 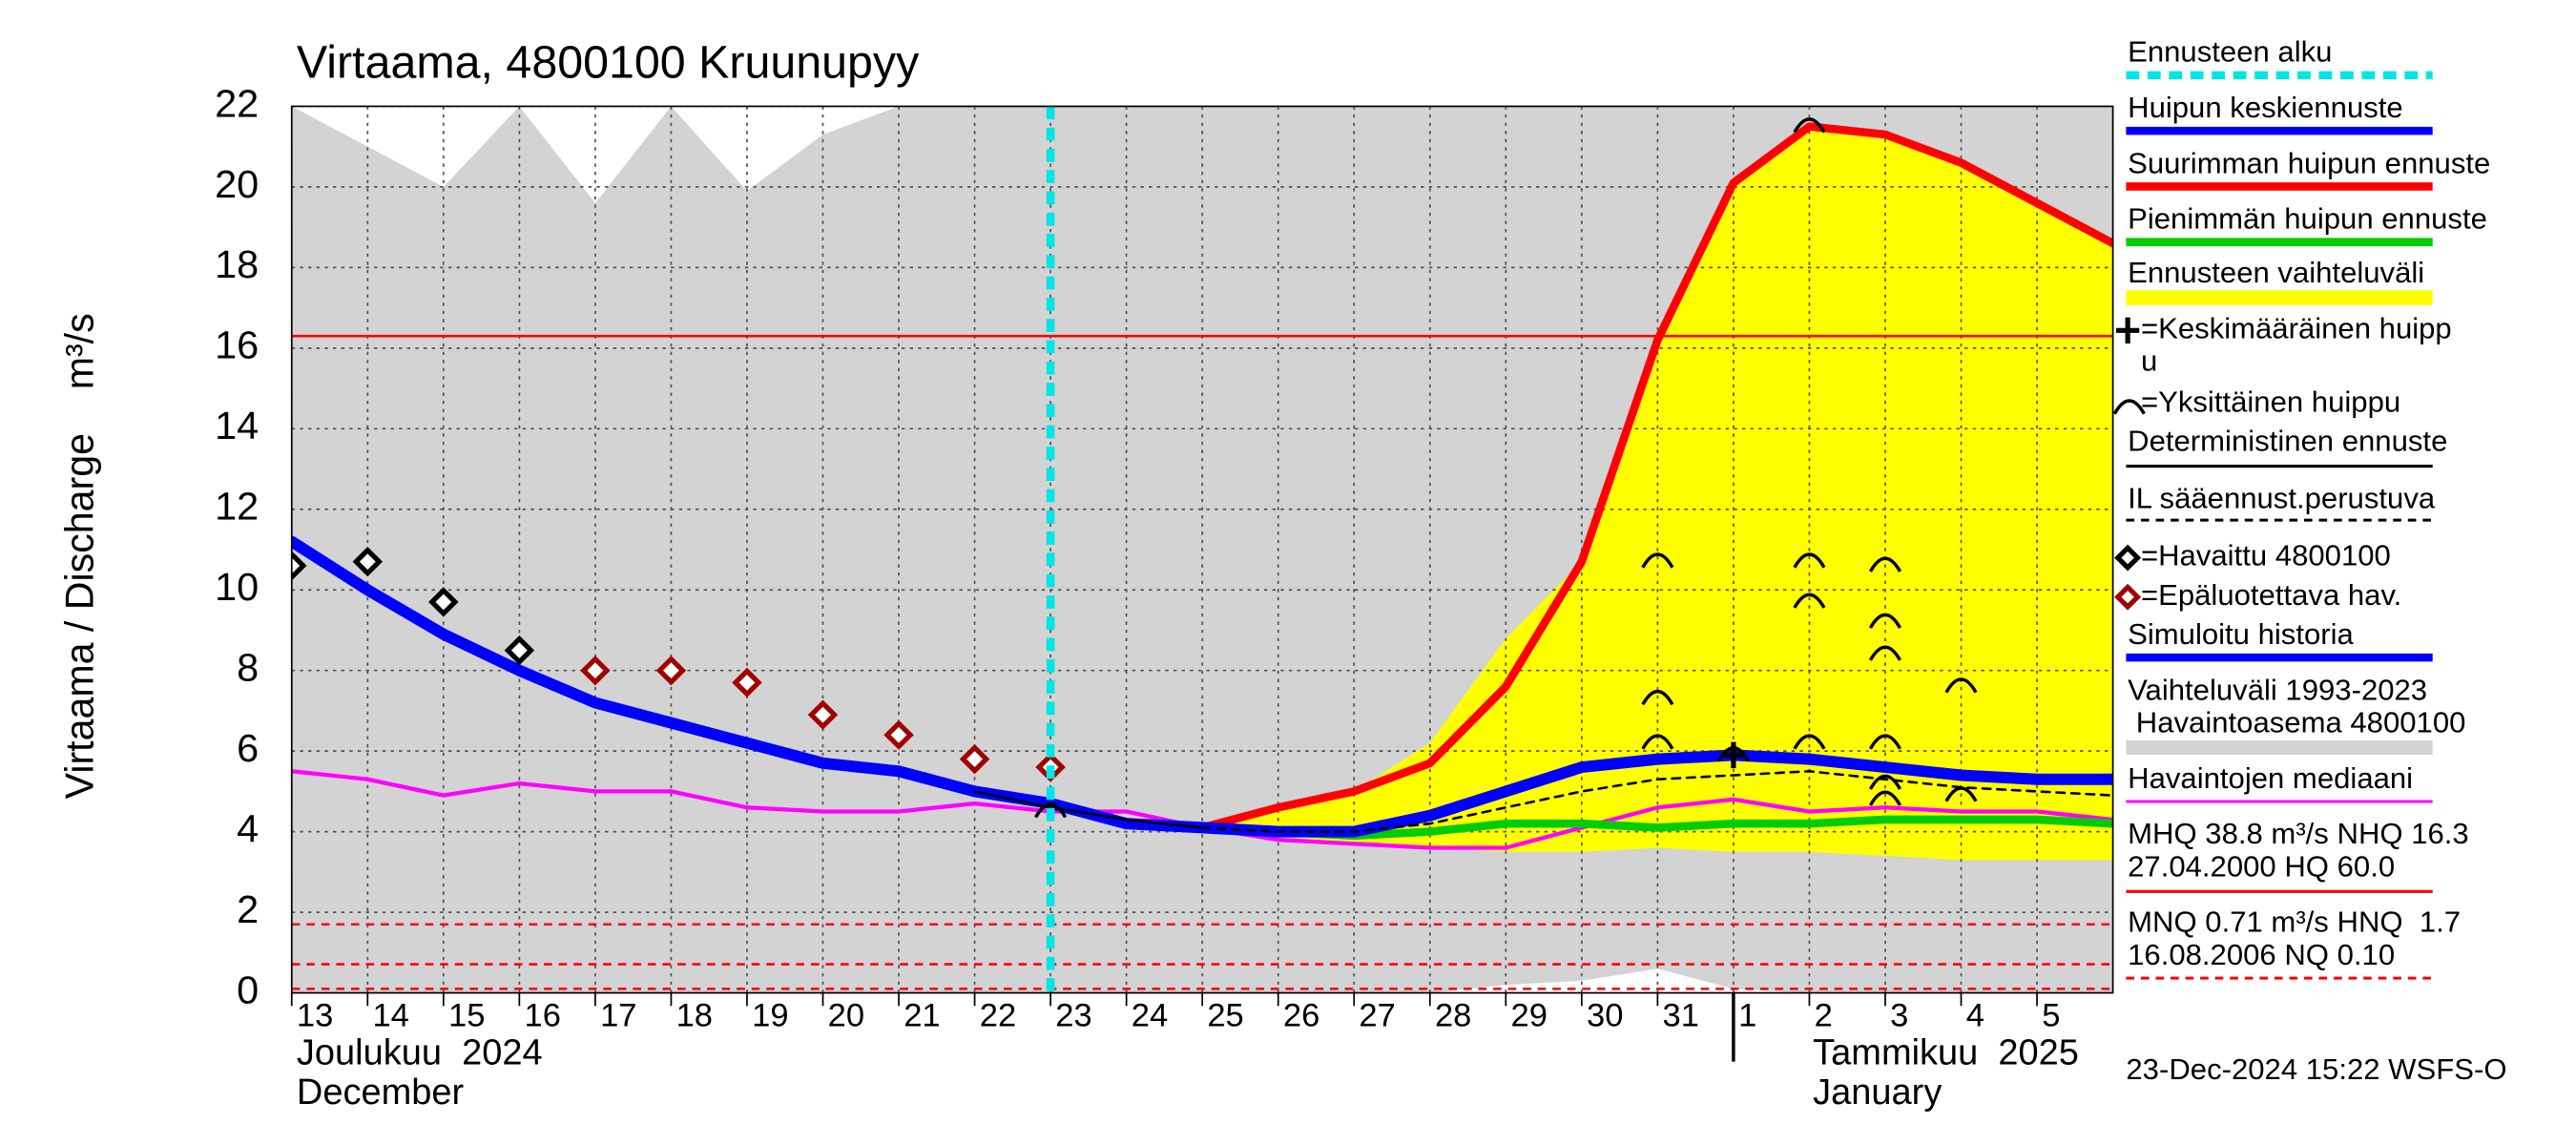 What do you see at coordinates (2261, 867) in the screenshot?
I see `legend-label: 27.04.2000 HQ 60.0` at bounding box center [2261, 867].